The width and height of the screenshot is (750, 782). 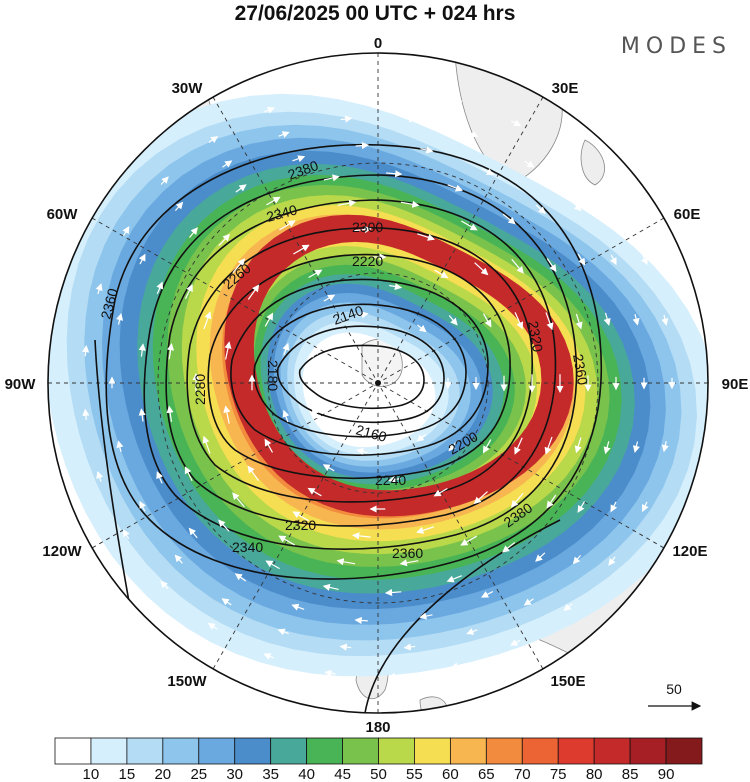 What do you see at coordinates (378, 774) in the screenshot?
I see `colorbar-tick-label: 50` at bounding box center [378, 774].